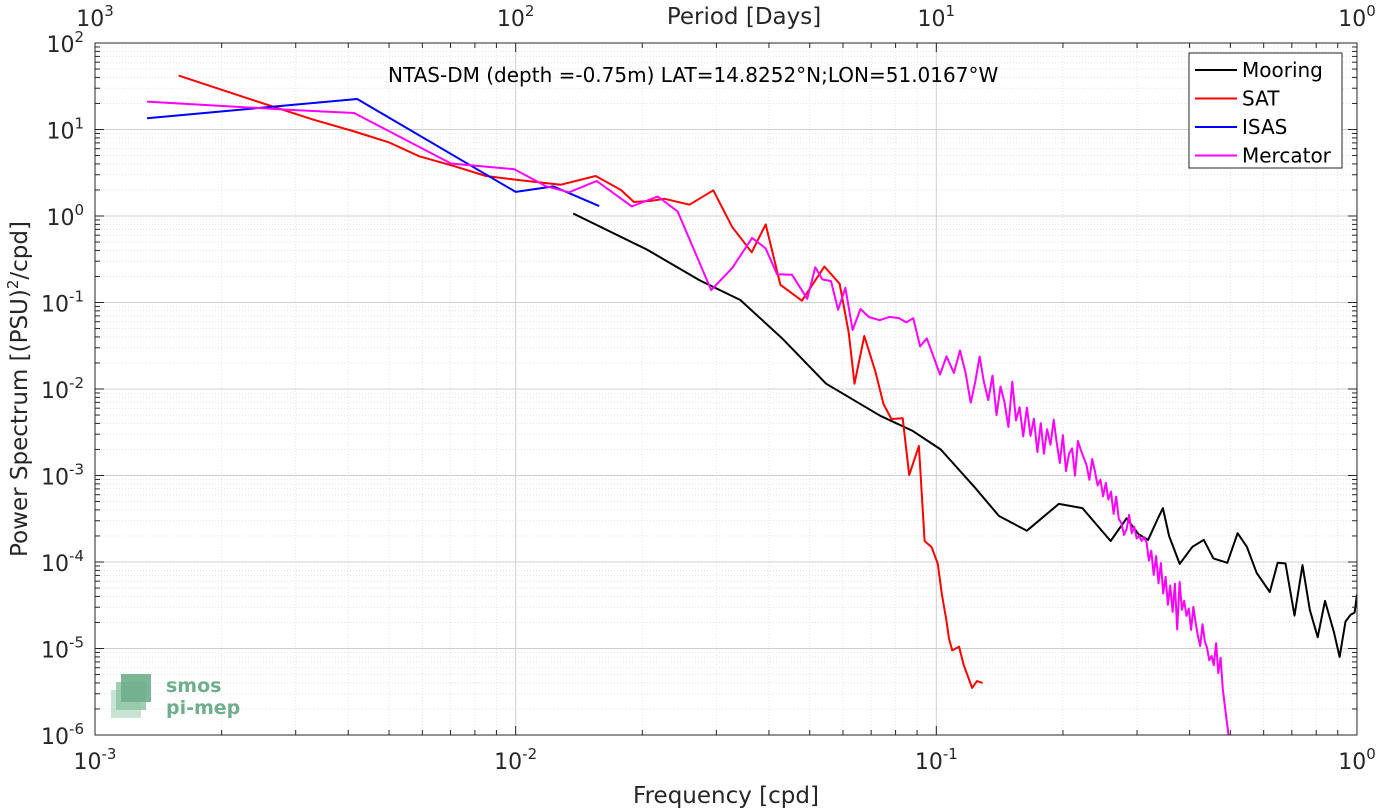  I want to click on x-tick-label: 10⁻², so click(515, 760).